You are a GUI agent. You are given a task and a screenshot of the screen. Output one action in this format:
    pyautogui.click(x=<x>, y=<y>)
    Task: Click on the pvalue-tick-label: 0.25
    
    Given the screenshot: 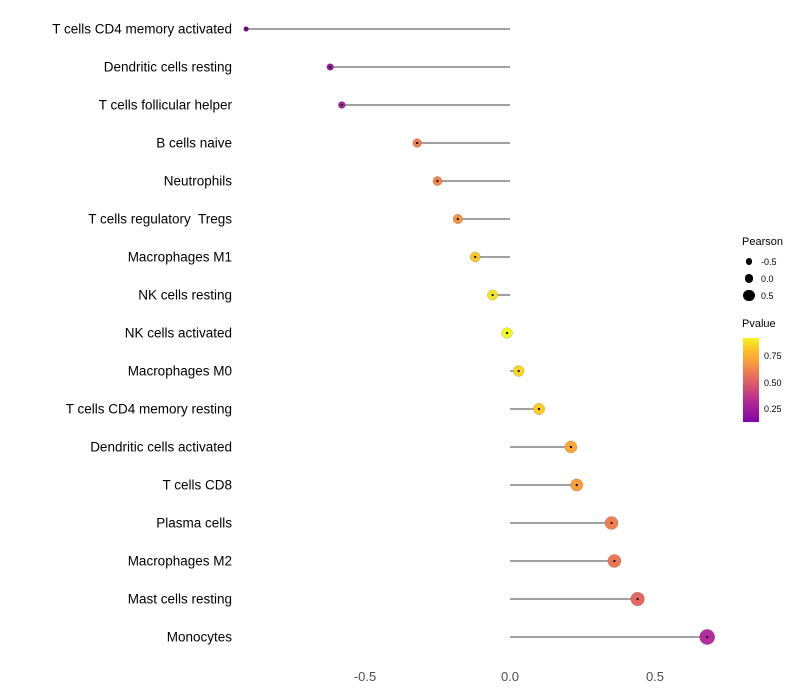 What is the action you would take?
    pyautogui.click(x=773, y=409)
    